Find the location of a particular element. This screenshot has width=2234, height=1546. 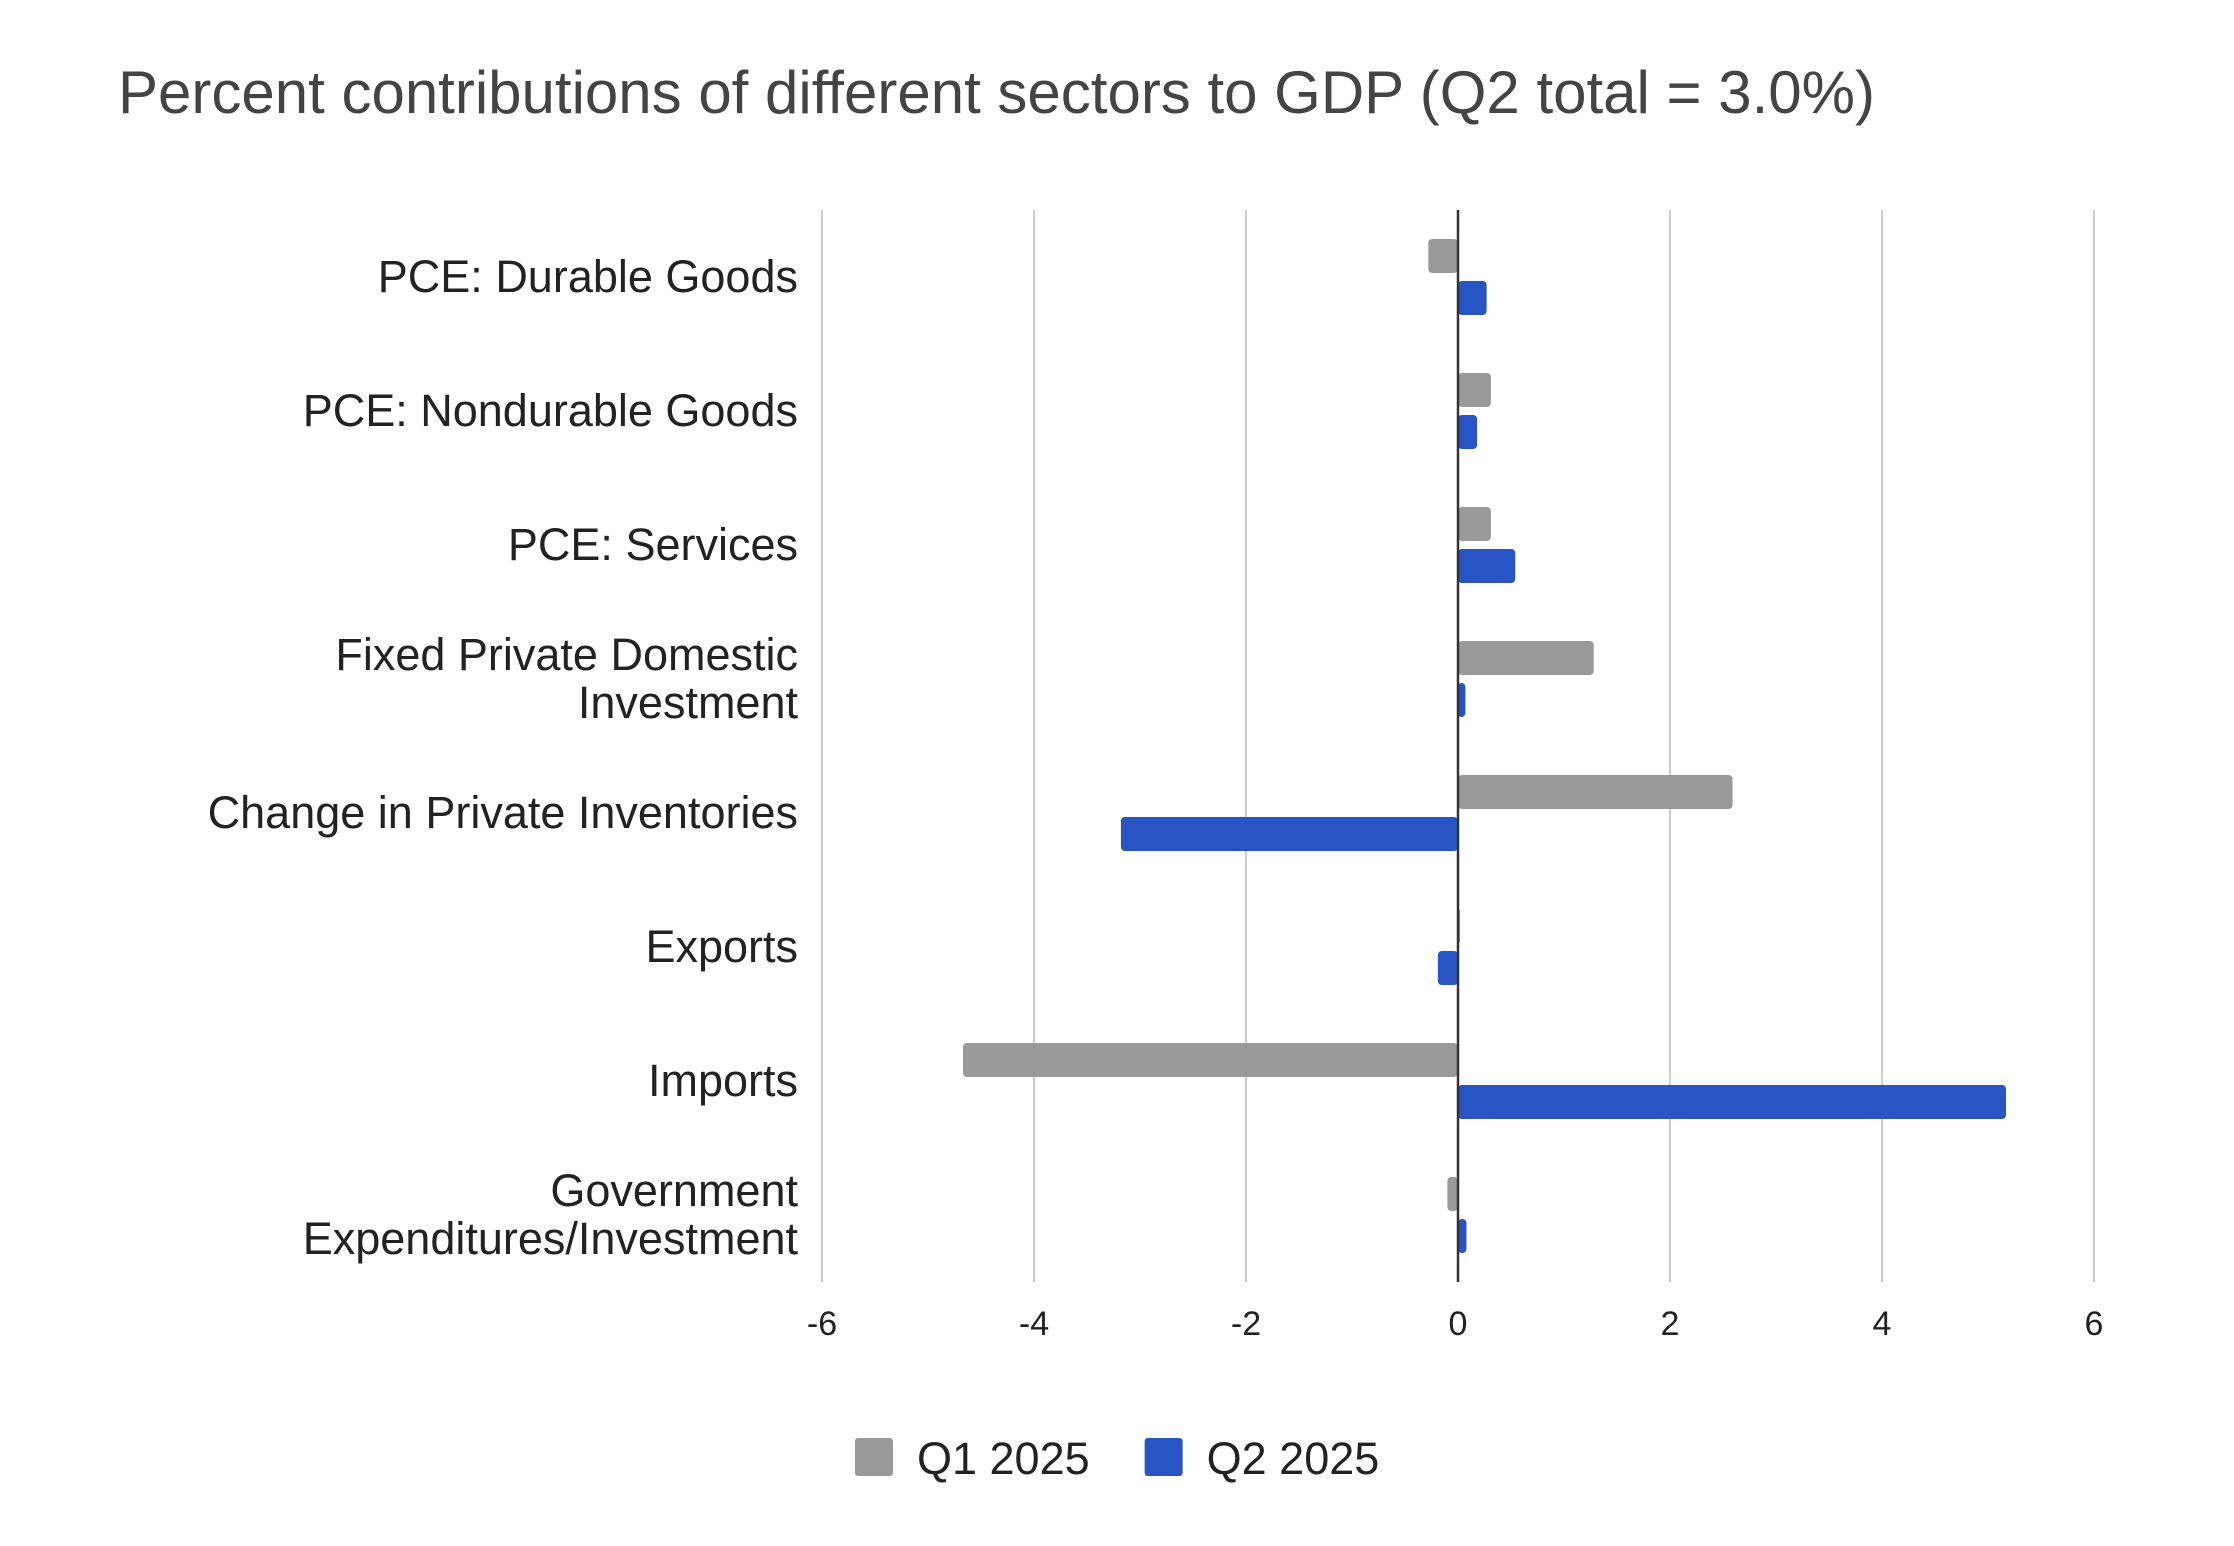

x-tick-label: -4 is located at coordinates (1034, 1324).